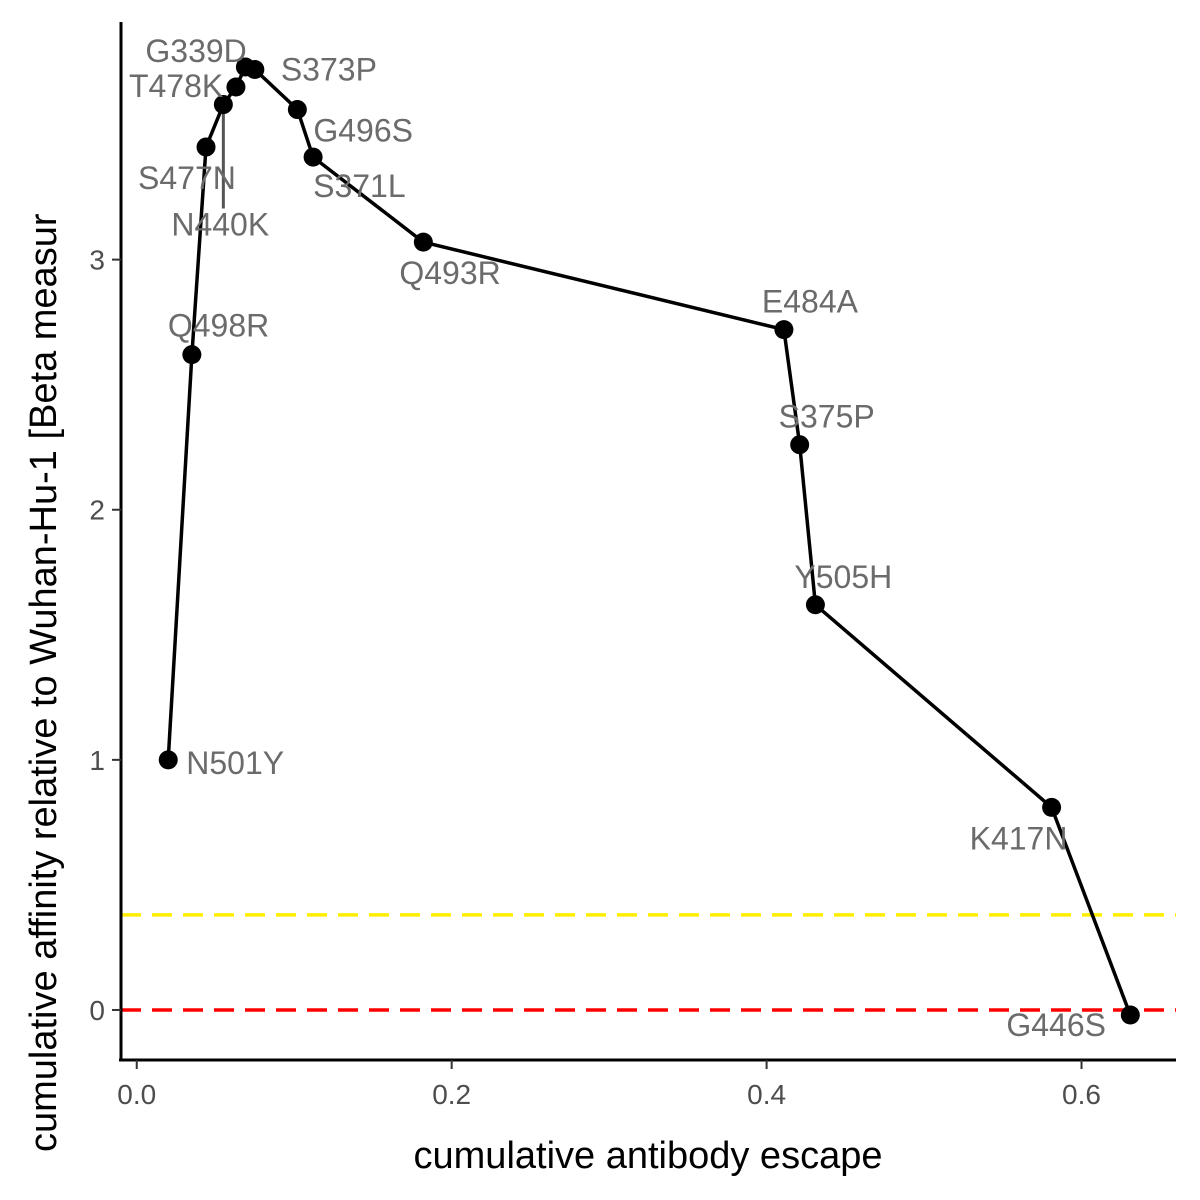 The image size is (1200, 1200). Describe the element at coordinates (800, 445) in the screenshot. I see `data-point-s375p` at that location.